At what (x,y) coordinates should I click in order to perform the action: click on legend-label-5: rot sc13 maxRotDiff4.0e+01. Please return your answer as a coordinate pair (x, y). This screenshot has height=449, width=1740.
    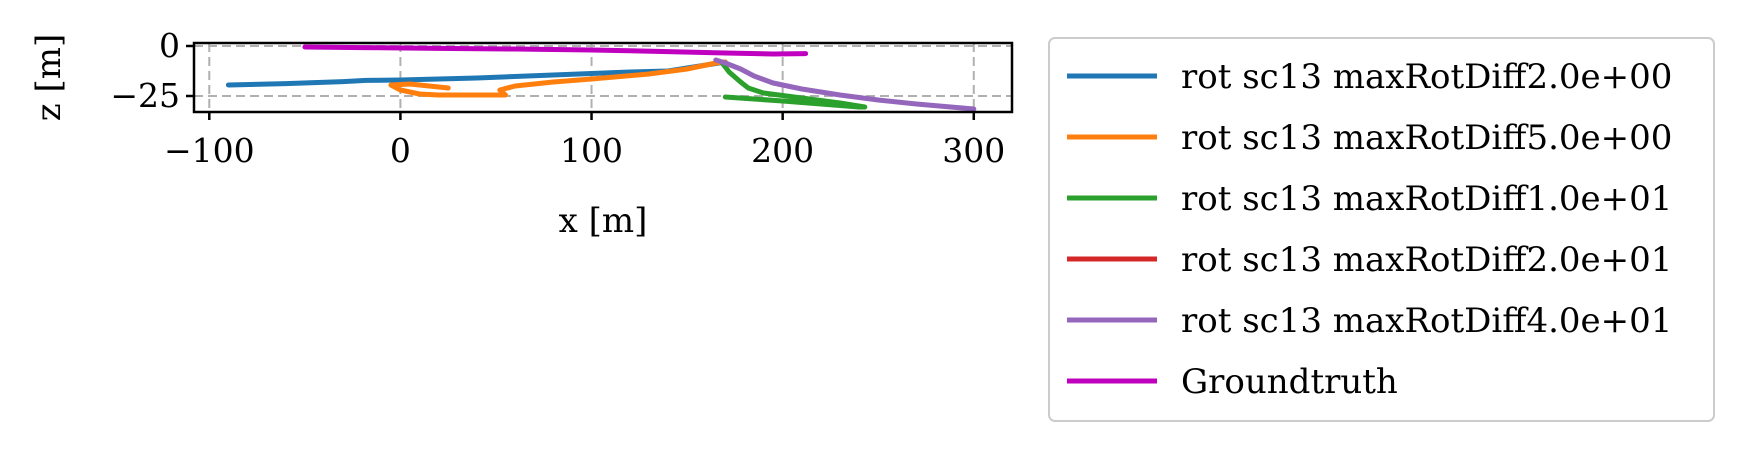
    Looking at the image, I should click on (1426, 321).